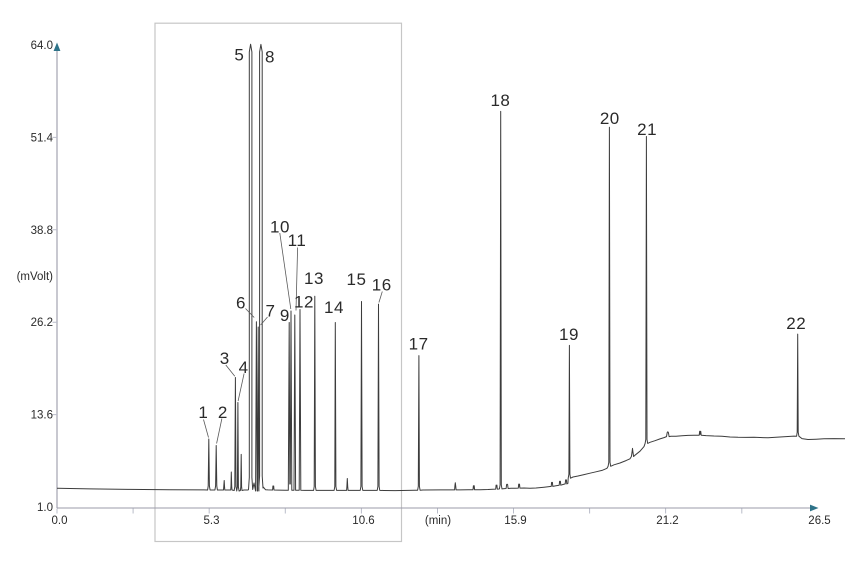 This screenshot has width=846, height=563. Describe the element at coordinates (647, 129) in the screenshot. I see `svg-text: 21` at that location.